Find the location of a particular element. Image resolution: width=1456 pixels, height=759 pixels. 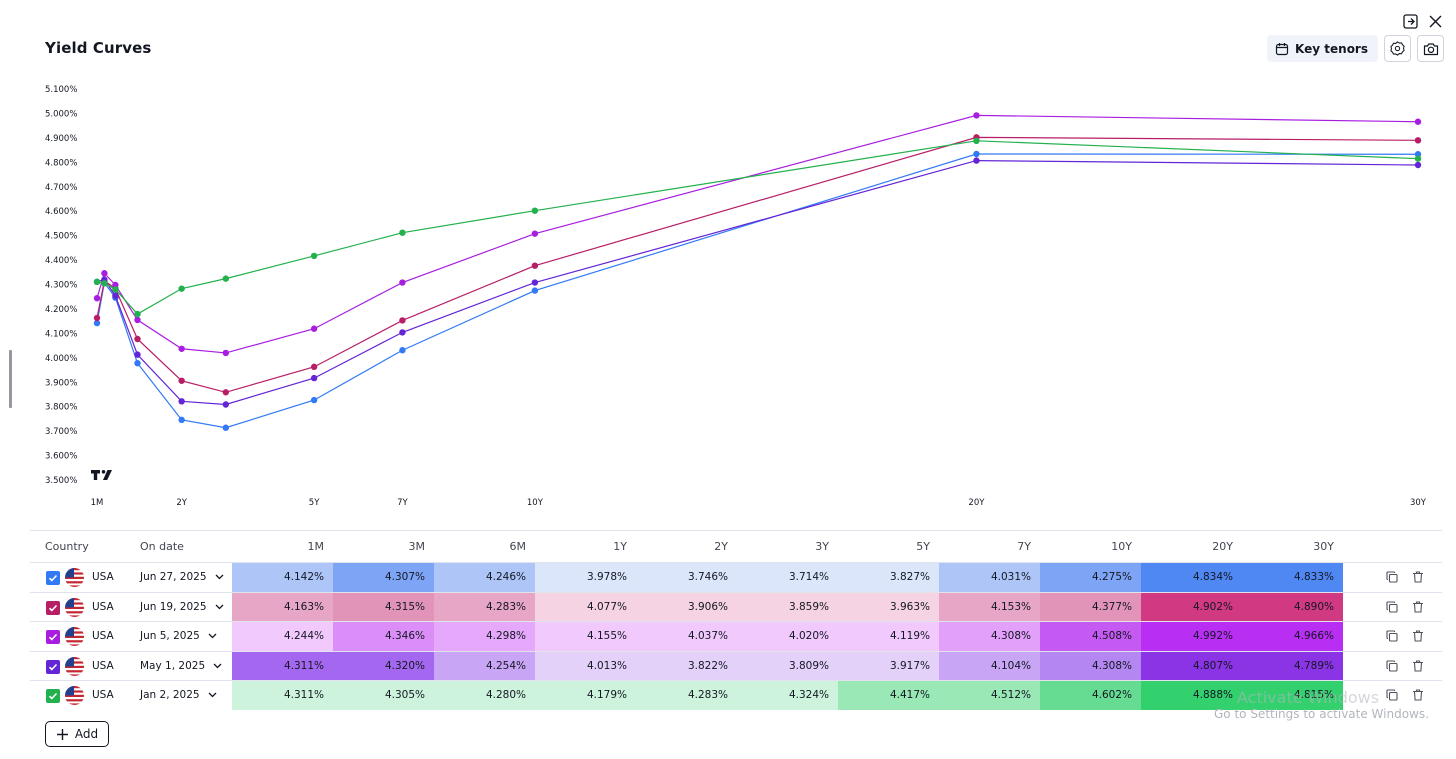

y-tick-label: 5.100% is located at coordinates (61, 90).